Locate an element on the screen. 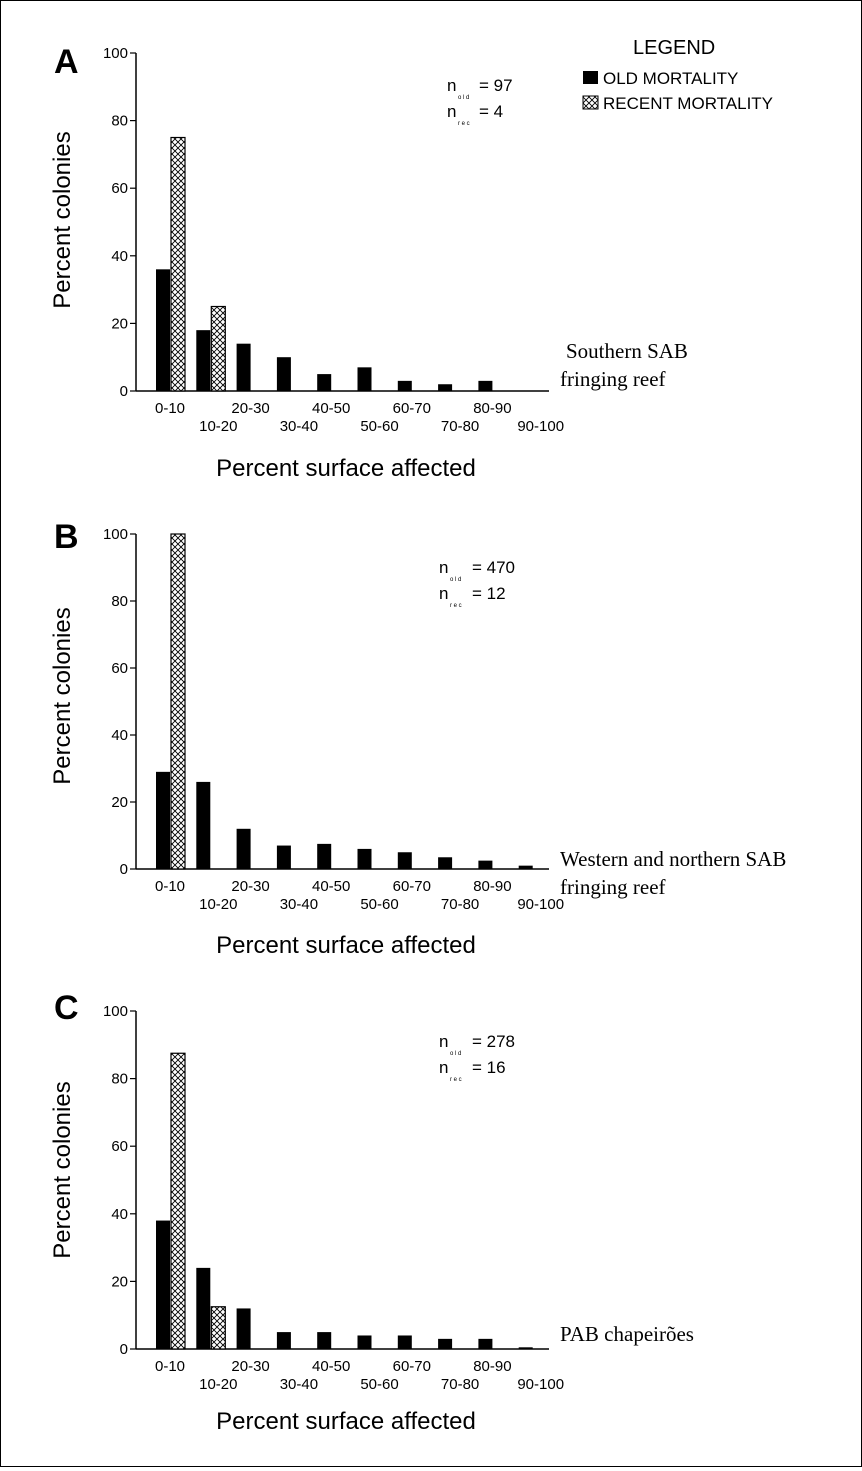  n-rec-value: = 16 is located at coordinates (489, 1067).